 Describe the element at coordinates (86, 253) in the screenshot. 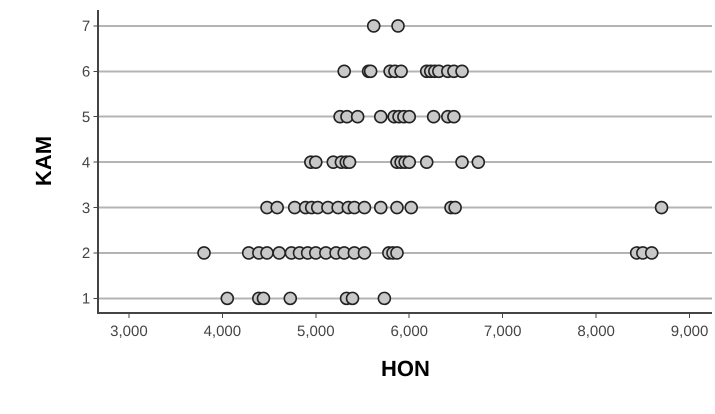

I see `y-tick-label: 2` at that location.